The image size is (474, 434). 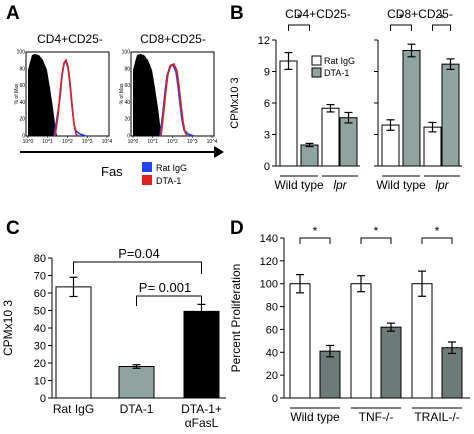 What do you see at coordinates (202, 423) in the screenshot?
I see `category-label-line: αFasL` at bounding box center [202, 423].